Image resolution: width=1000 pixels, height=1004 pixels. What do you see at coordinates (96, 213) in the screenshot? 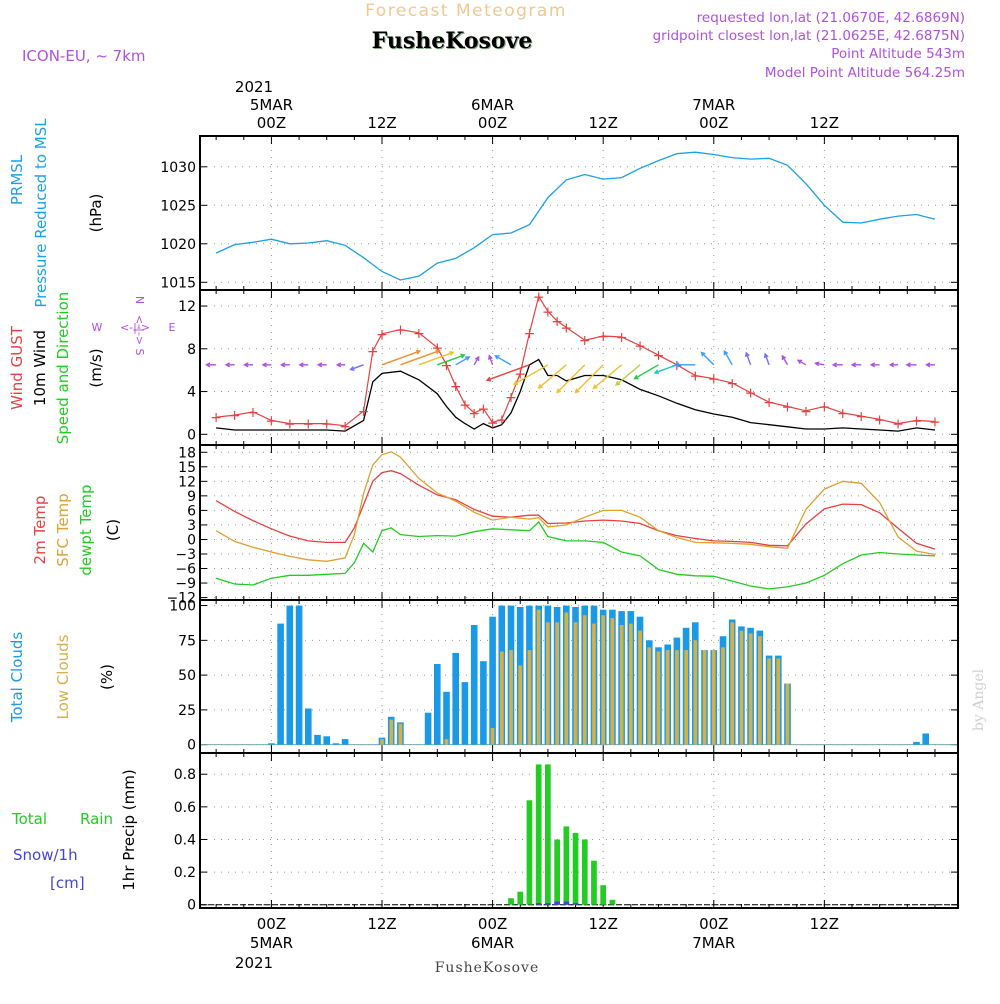
I see `ylabel-hpa: (hPa)` at bounding box center [96, 213].